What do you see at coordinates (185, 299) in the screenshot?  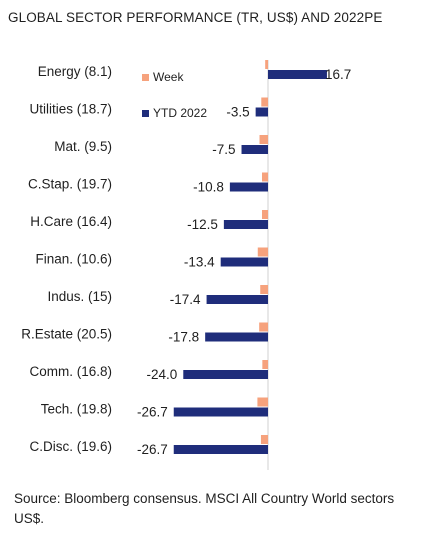 I see `data-label-ytd: -17.4` at bounding box center [185, 299].